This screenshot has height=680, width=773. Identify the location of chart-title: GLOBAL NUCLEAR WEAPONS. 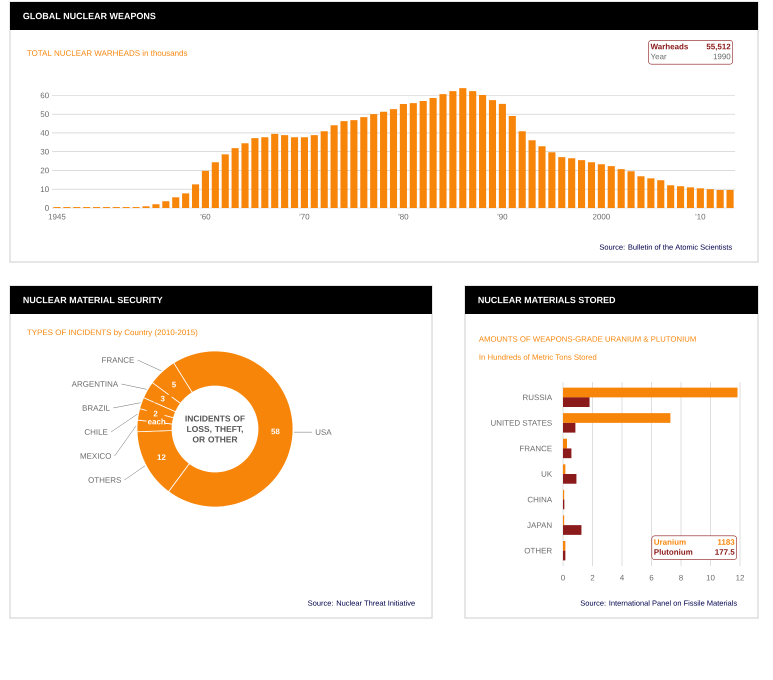
(89, 16).